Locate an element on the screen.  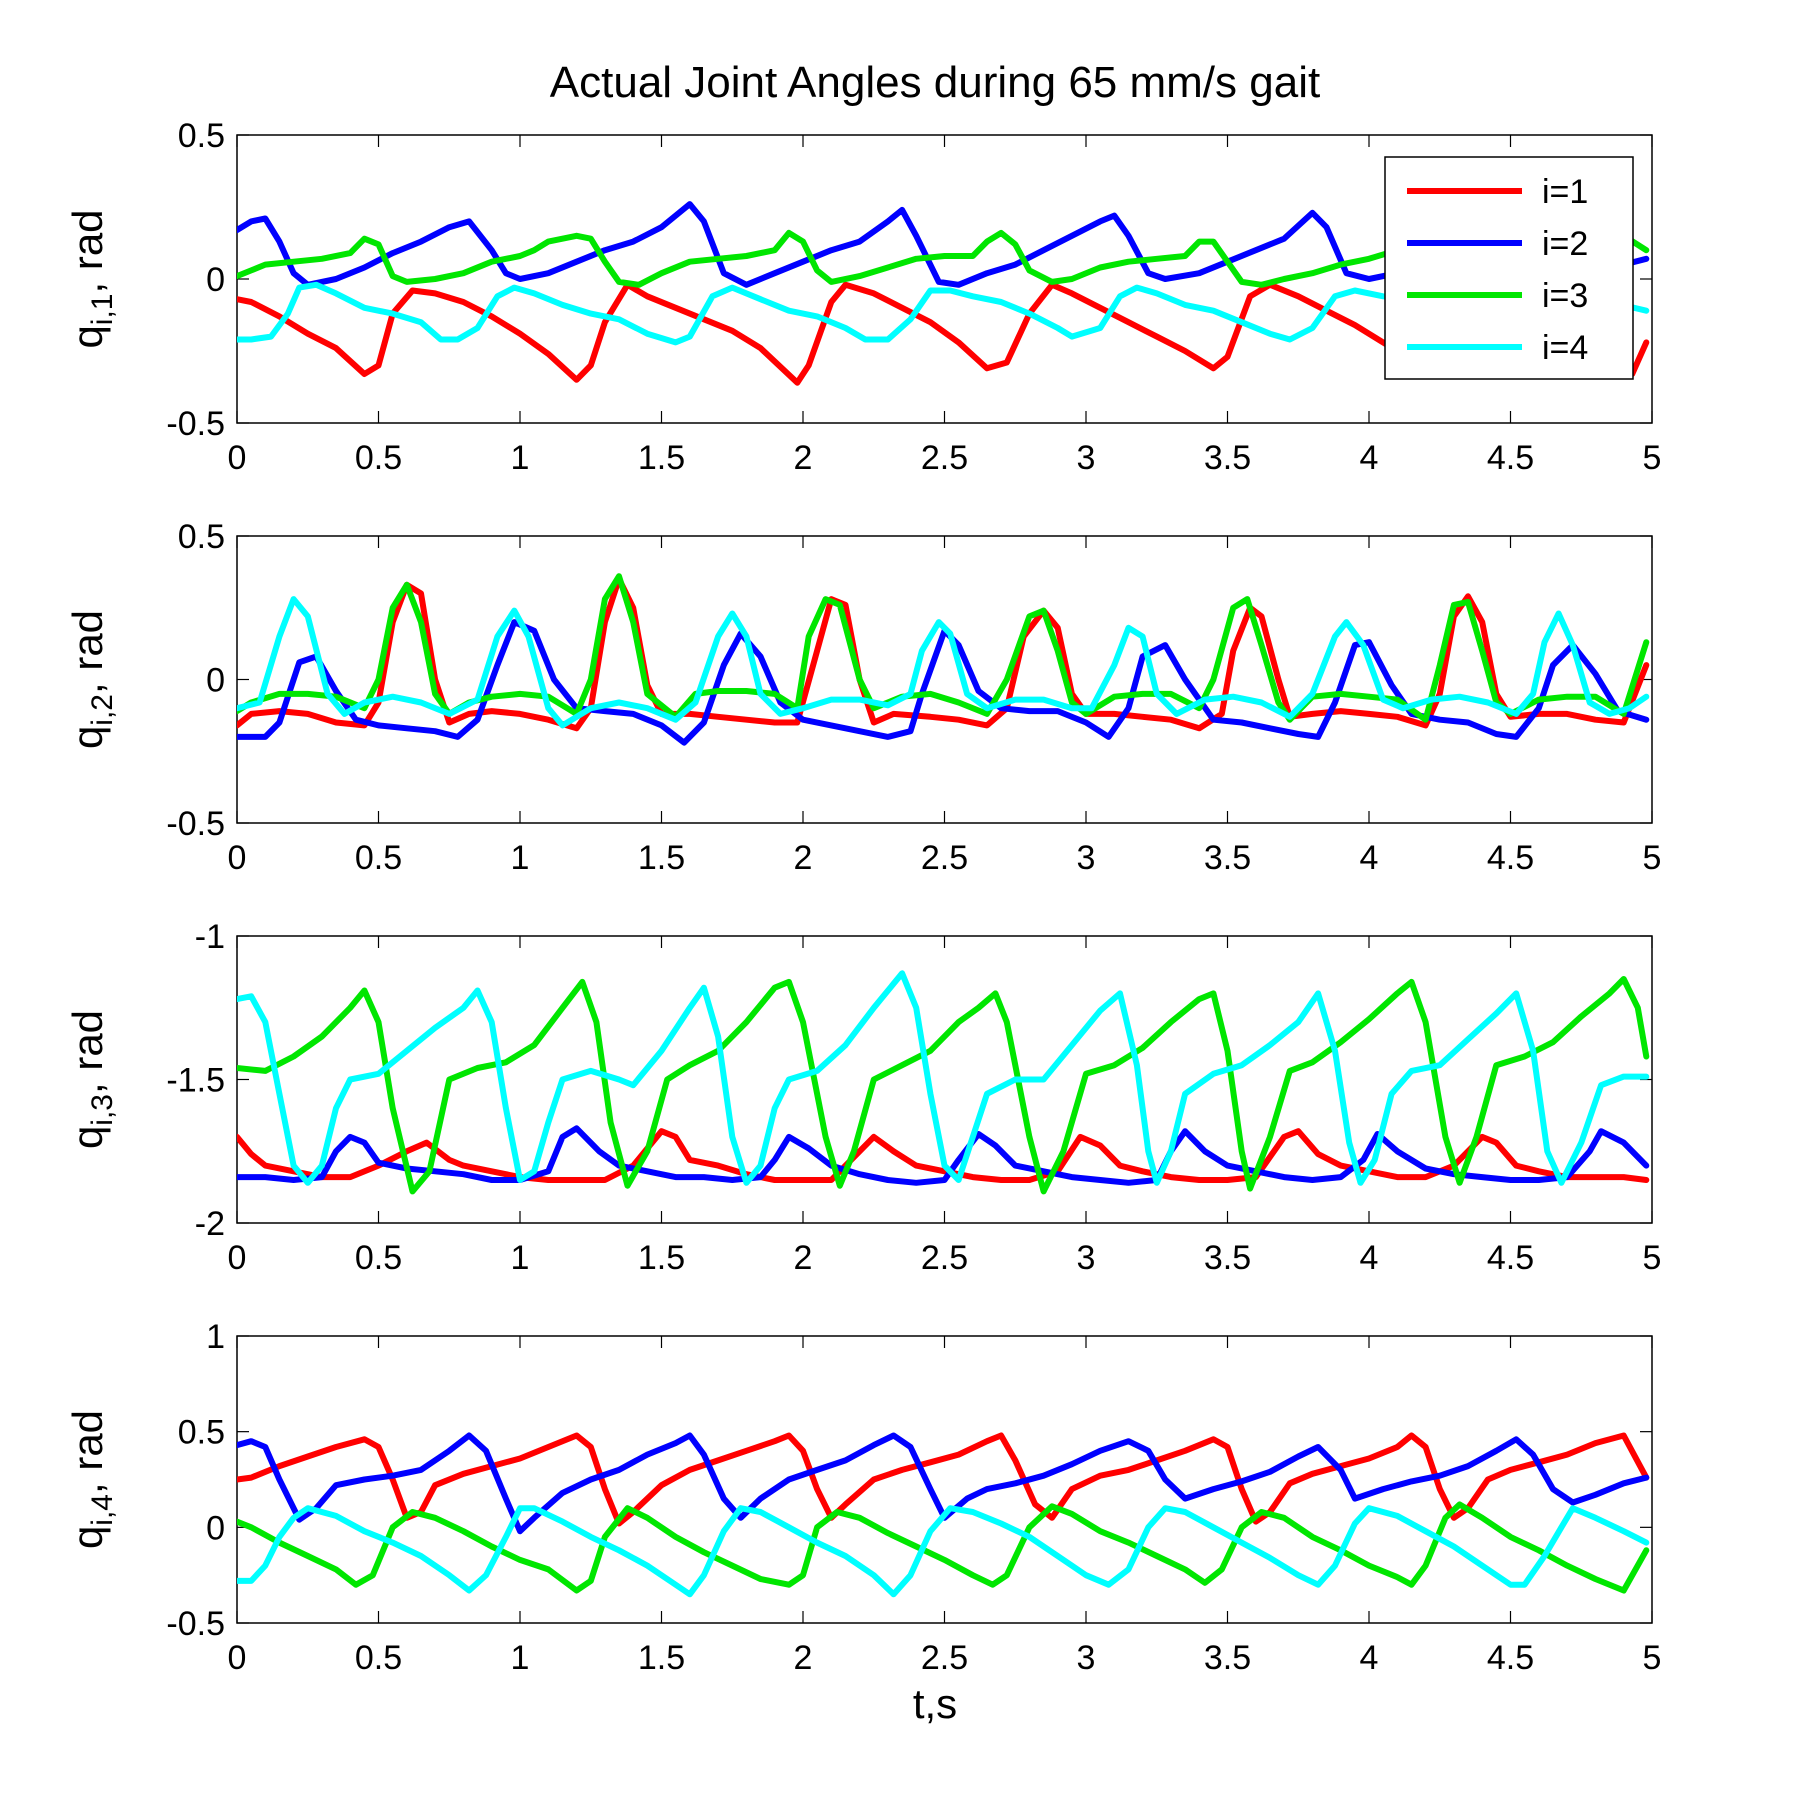
y-tick-label: 1 is located at coordinates (215, 1337).